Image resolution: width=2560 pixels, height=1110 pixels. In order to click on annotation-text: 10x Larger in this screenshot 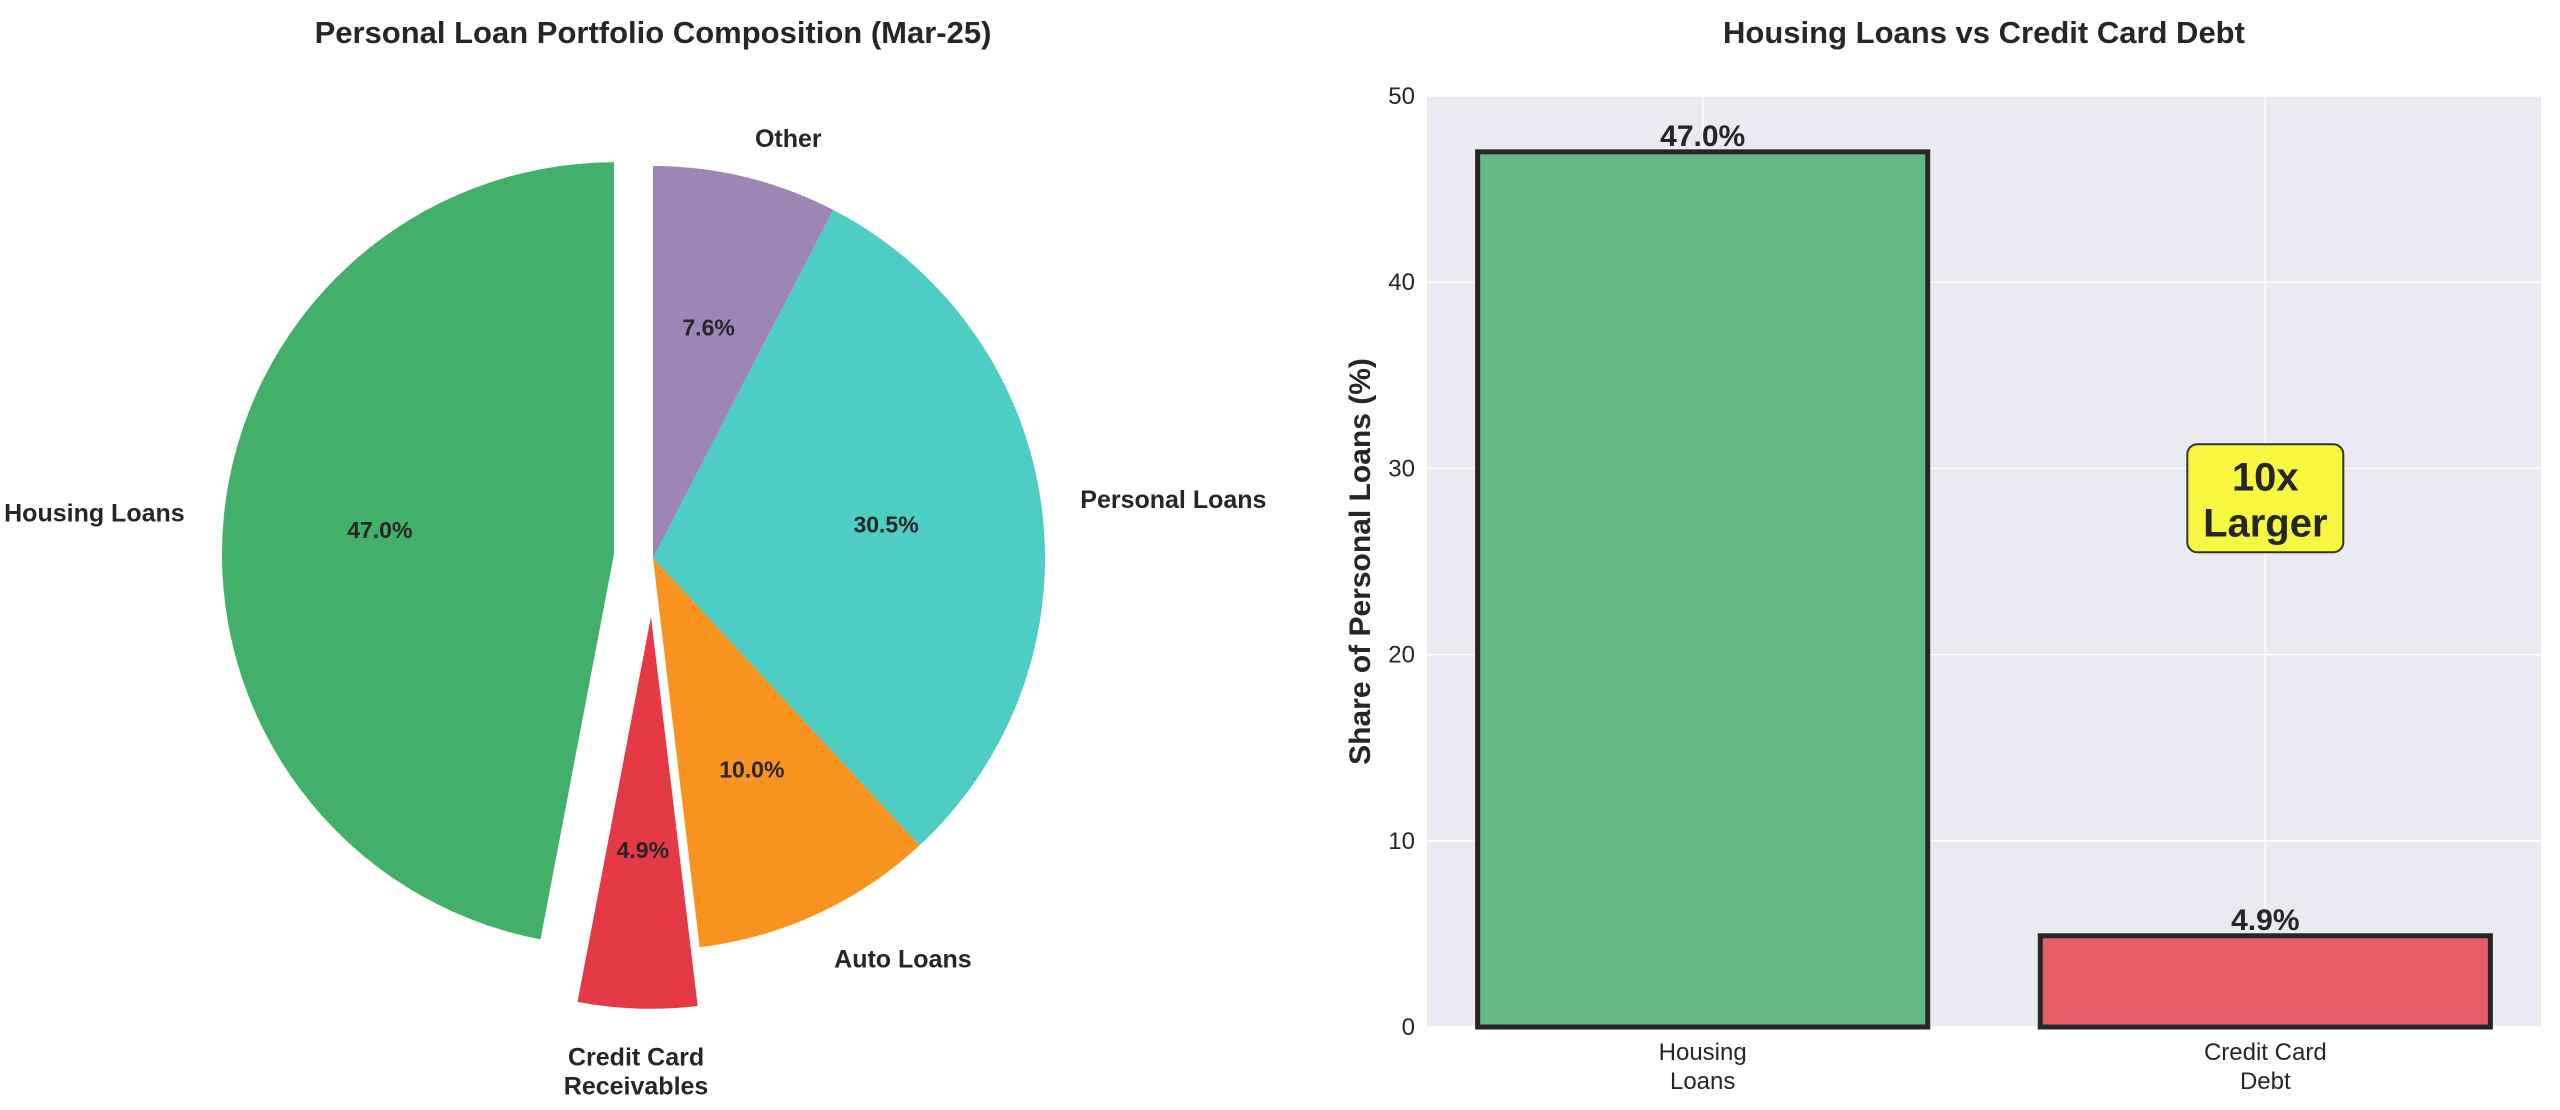, I will do `click(2265, 500)`.